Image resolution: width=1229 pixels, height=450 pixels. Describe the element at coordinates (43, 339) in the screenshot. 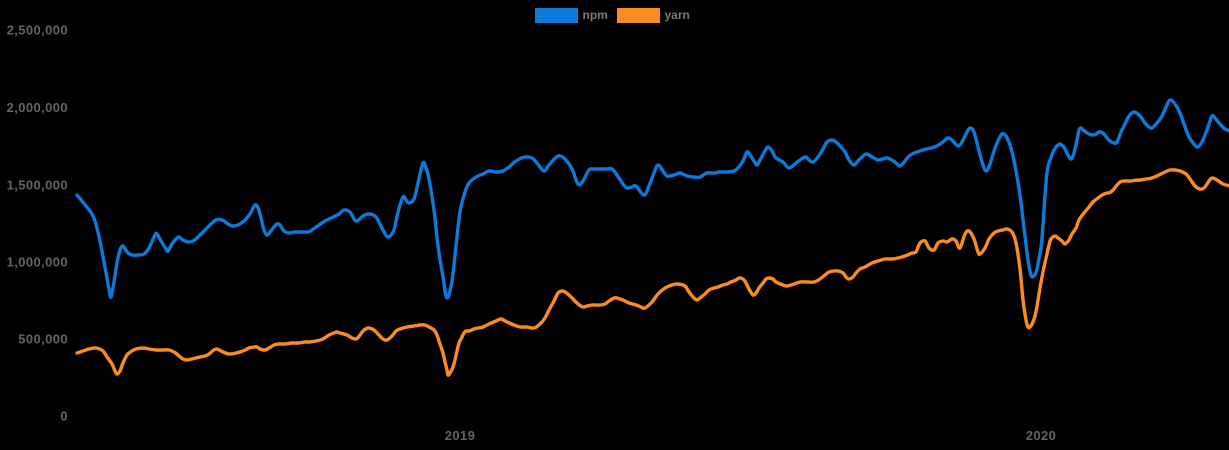

I see `svg-text: 500,000` at that location.